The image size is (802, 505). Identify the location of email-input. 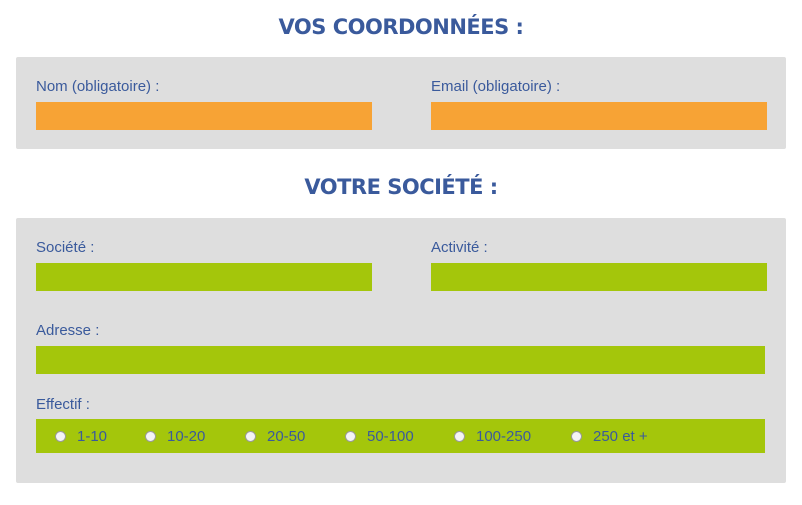
(599, 116).